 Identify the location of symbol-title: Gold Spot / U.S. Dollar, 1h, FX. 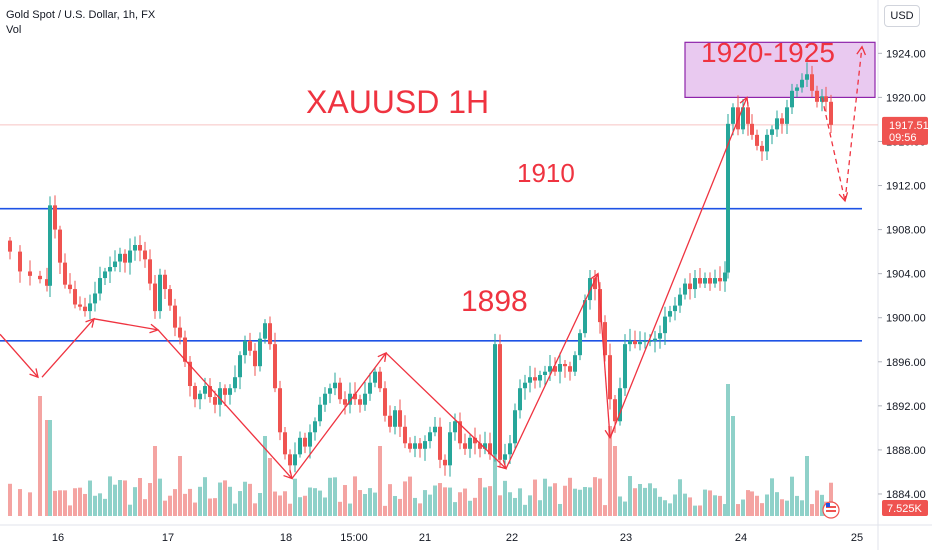
(81, 15).